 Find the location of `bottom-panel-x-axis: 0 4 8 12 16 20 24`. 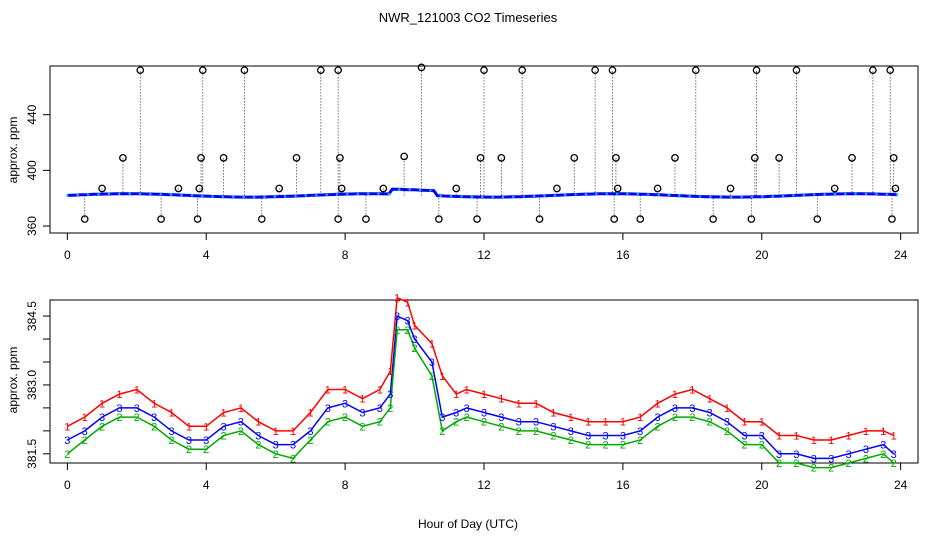

bottom-panel-x-axis: 0 4 8 12 16 20 24 is located at coordinates (486, 477).